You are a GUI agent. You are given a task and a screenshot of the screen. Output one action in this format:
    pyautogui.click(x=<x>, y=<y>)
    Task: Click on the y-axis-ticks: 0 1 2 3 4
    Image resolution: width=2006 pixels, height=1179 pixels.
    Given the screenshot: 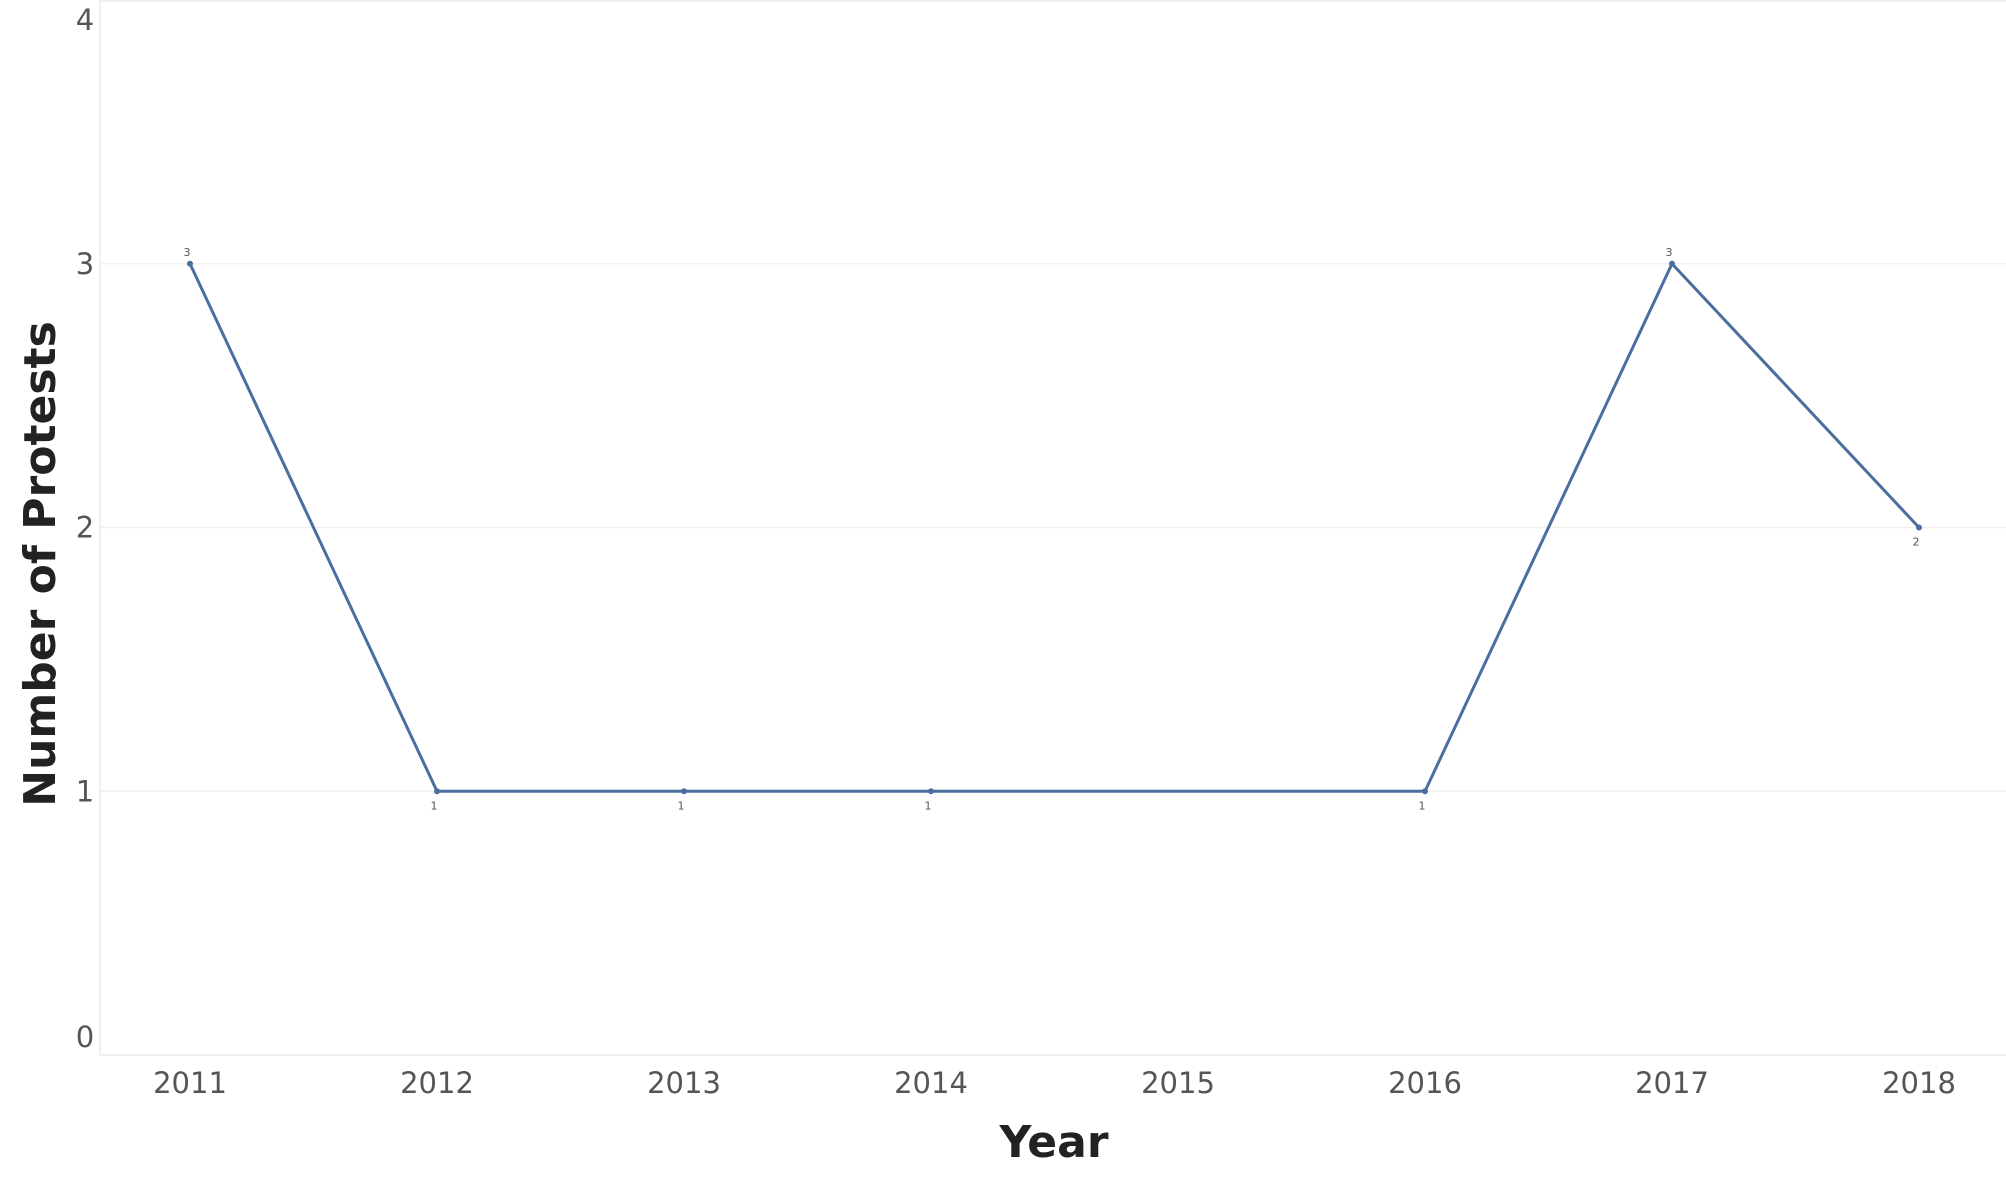 What is the action you would take?
    pyautogui.click(x=85, y=528)
    